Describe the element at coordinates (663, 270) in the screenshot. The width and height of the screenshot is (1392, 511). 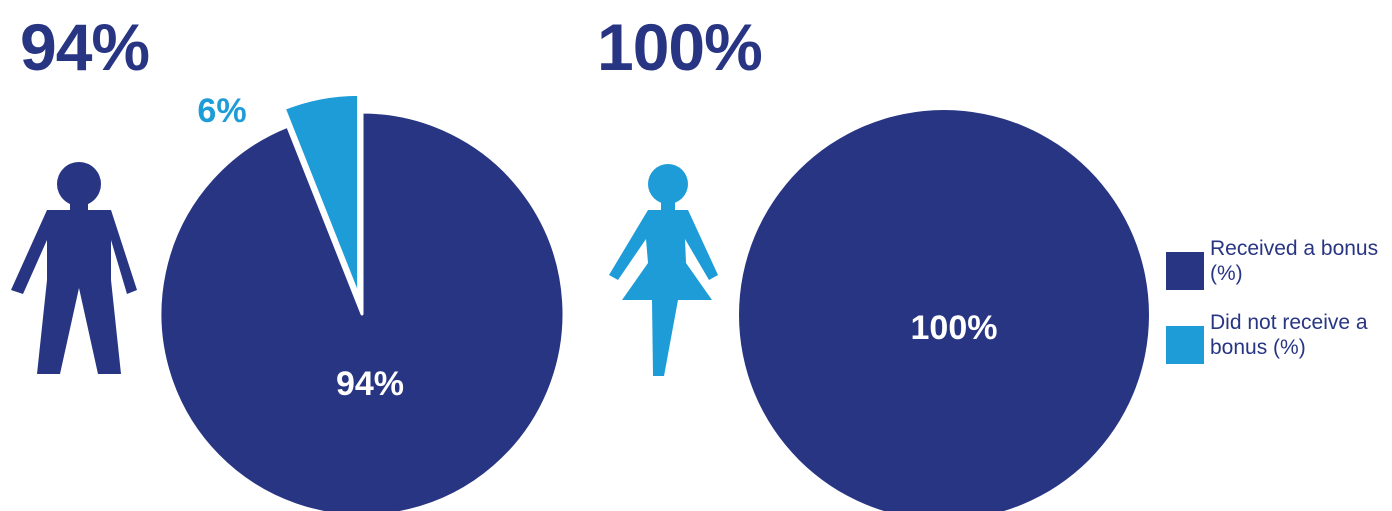
I see `woman-icon` at that location.